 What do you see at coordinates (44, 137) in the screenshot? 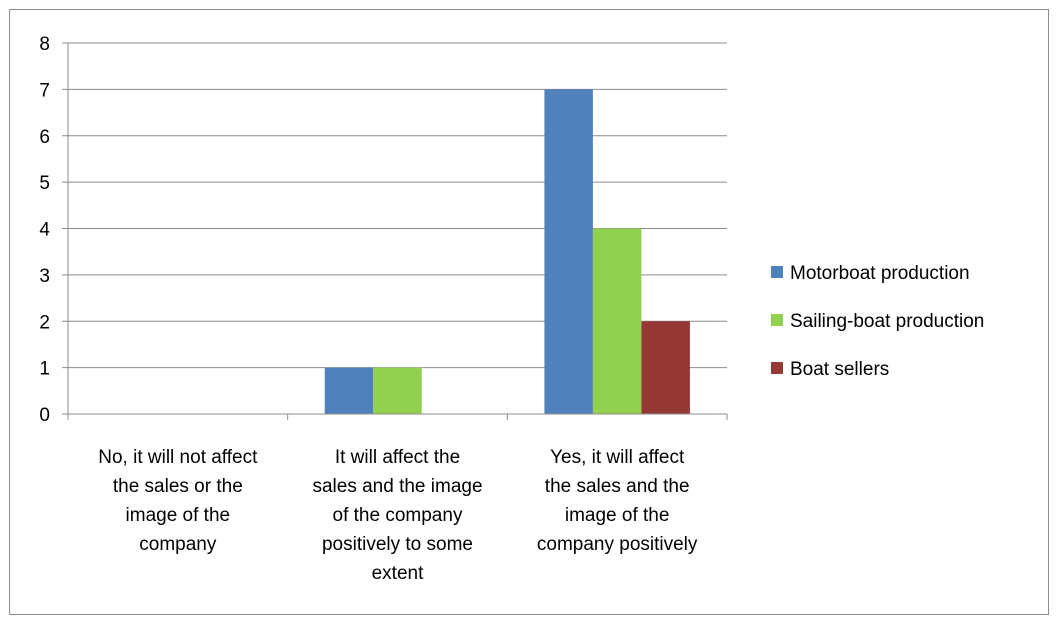
I see `y-tick-label: 6` at bounding box center [44, 137].